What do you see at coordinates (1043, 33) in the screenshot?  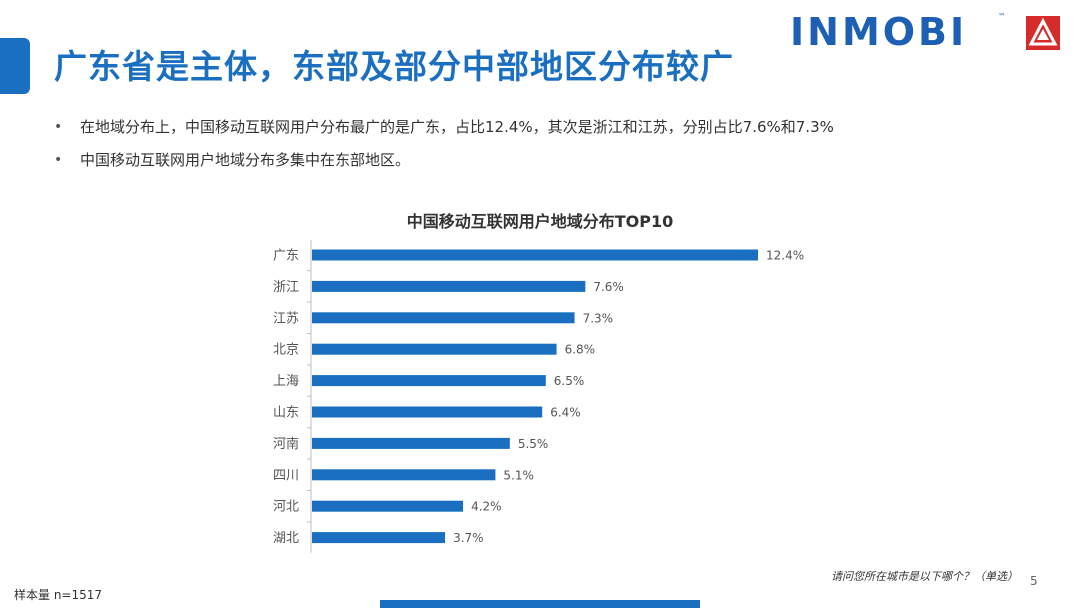 I see `logo-badge-icon` at bounding box center [1043, 33].